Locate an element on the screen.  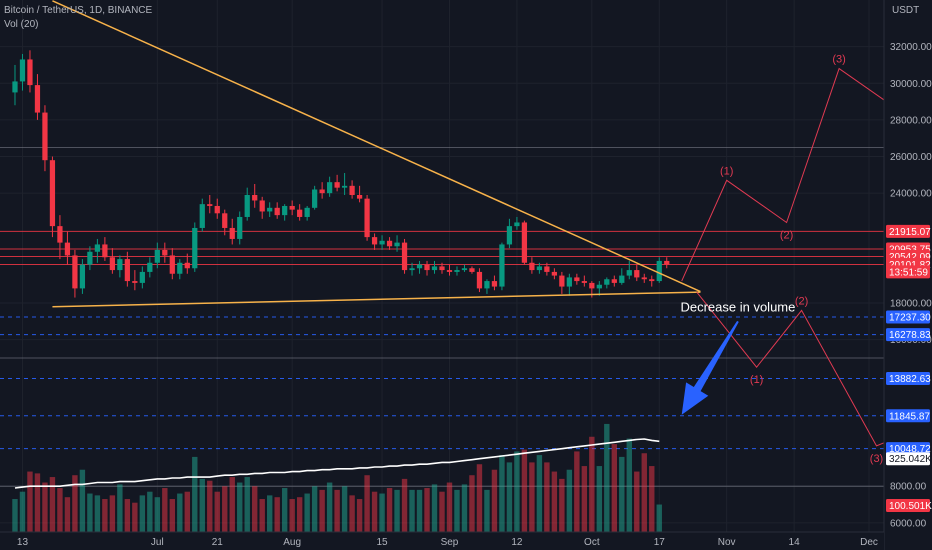
time-axis-background is located at coordinates (442, 541).